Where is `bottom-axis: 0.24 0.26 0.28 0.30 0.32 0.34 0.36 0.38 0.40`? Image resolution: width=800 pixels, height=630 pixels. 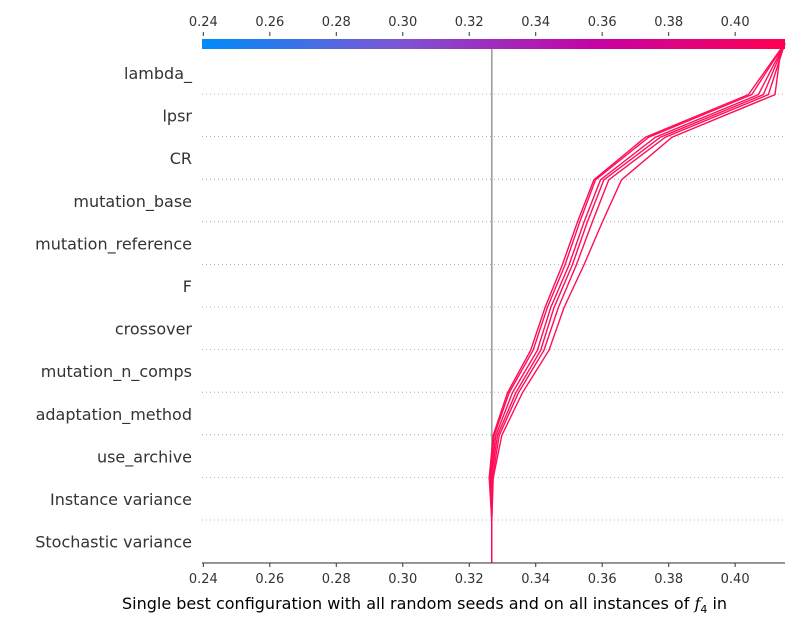
bottom-axis: 0.24 0.26 0.28 0.30 0.32 0.34 0.36 0.38 0.40 is located at coordinates (487, 574).